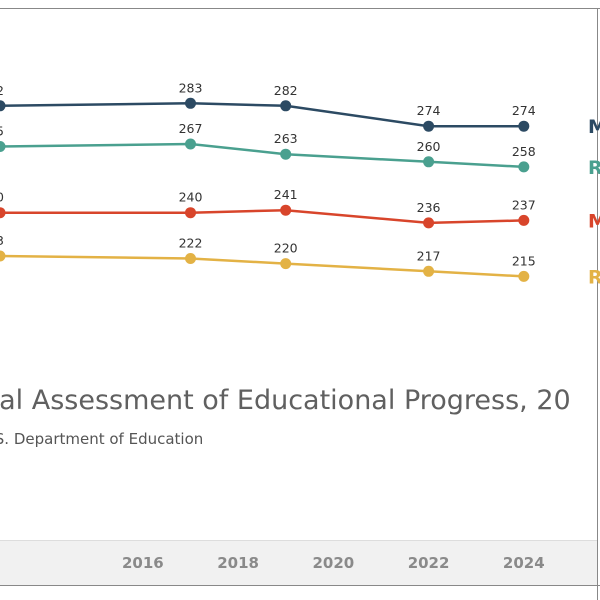  I want to click on x-tick-label: 2024, so click(524, 563).